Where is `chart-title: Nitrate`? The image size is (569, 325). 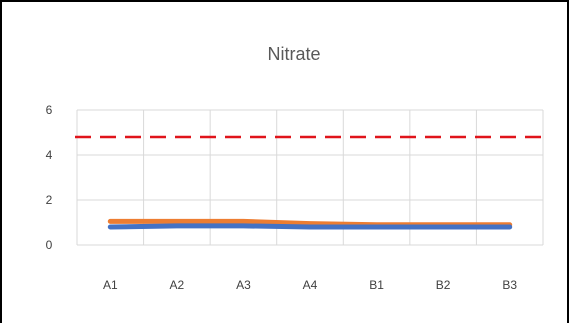
chart-title: Nitrate is located at coordinates (293, 54).